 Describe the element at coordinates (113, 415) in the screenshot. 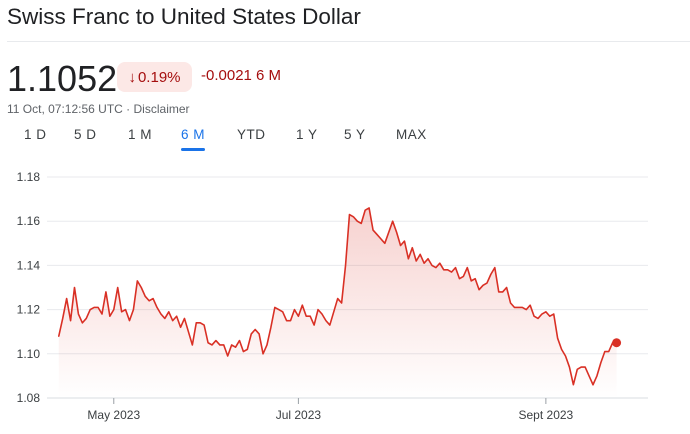

I see `x-tick-label: May 2023` at that location.